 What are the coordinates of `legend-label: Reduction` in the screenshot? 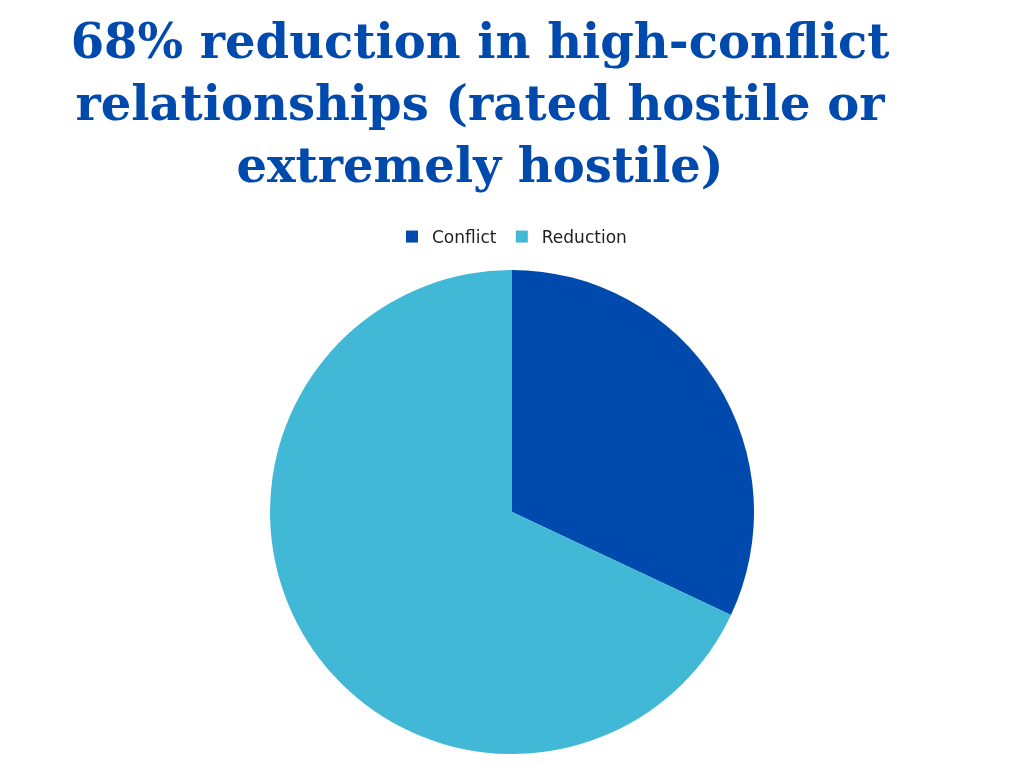 It's located at (584, 237).